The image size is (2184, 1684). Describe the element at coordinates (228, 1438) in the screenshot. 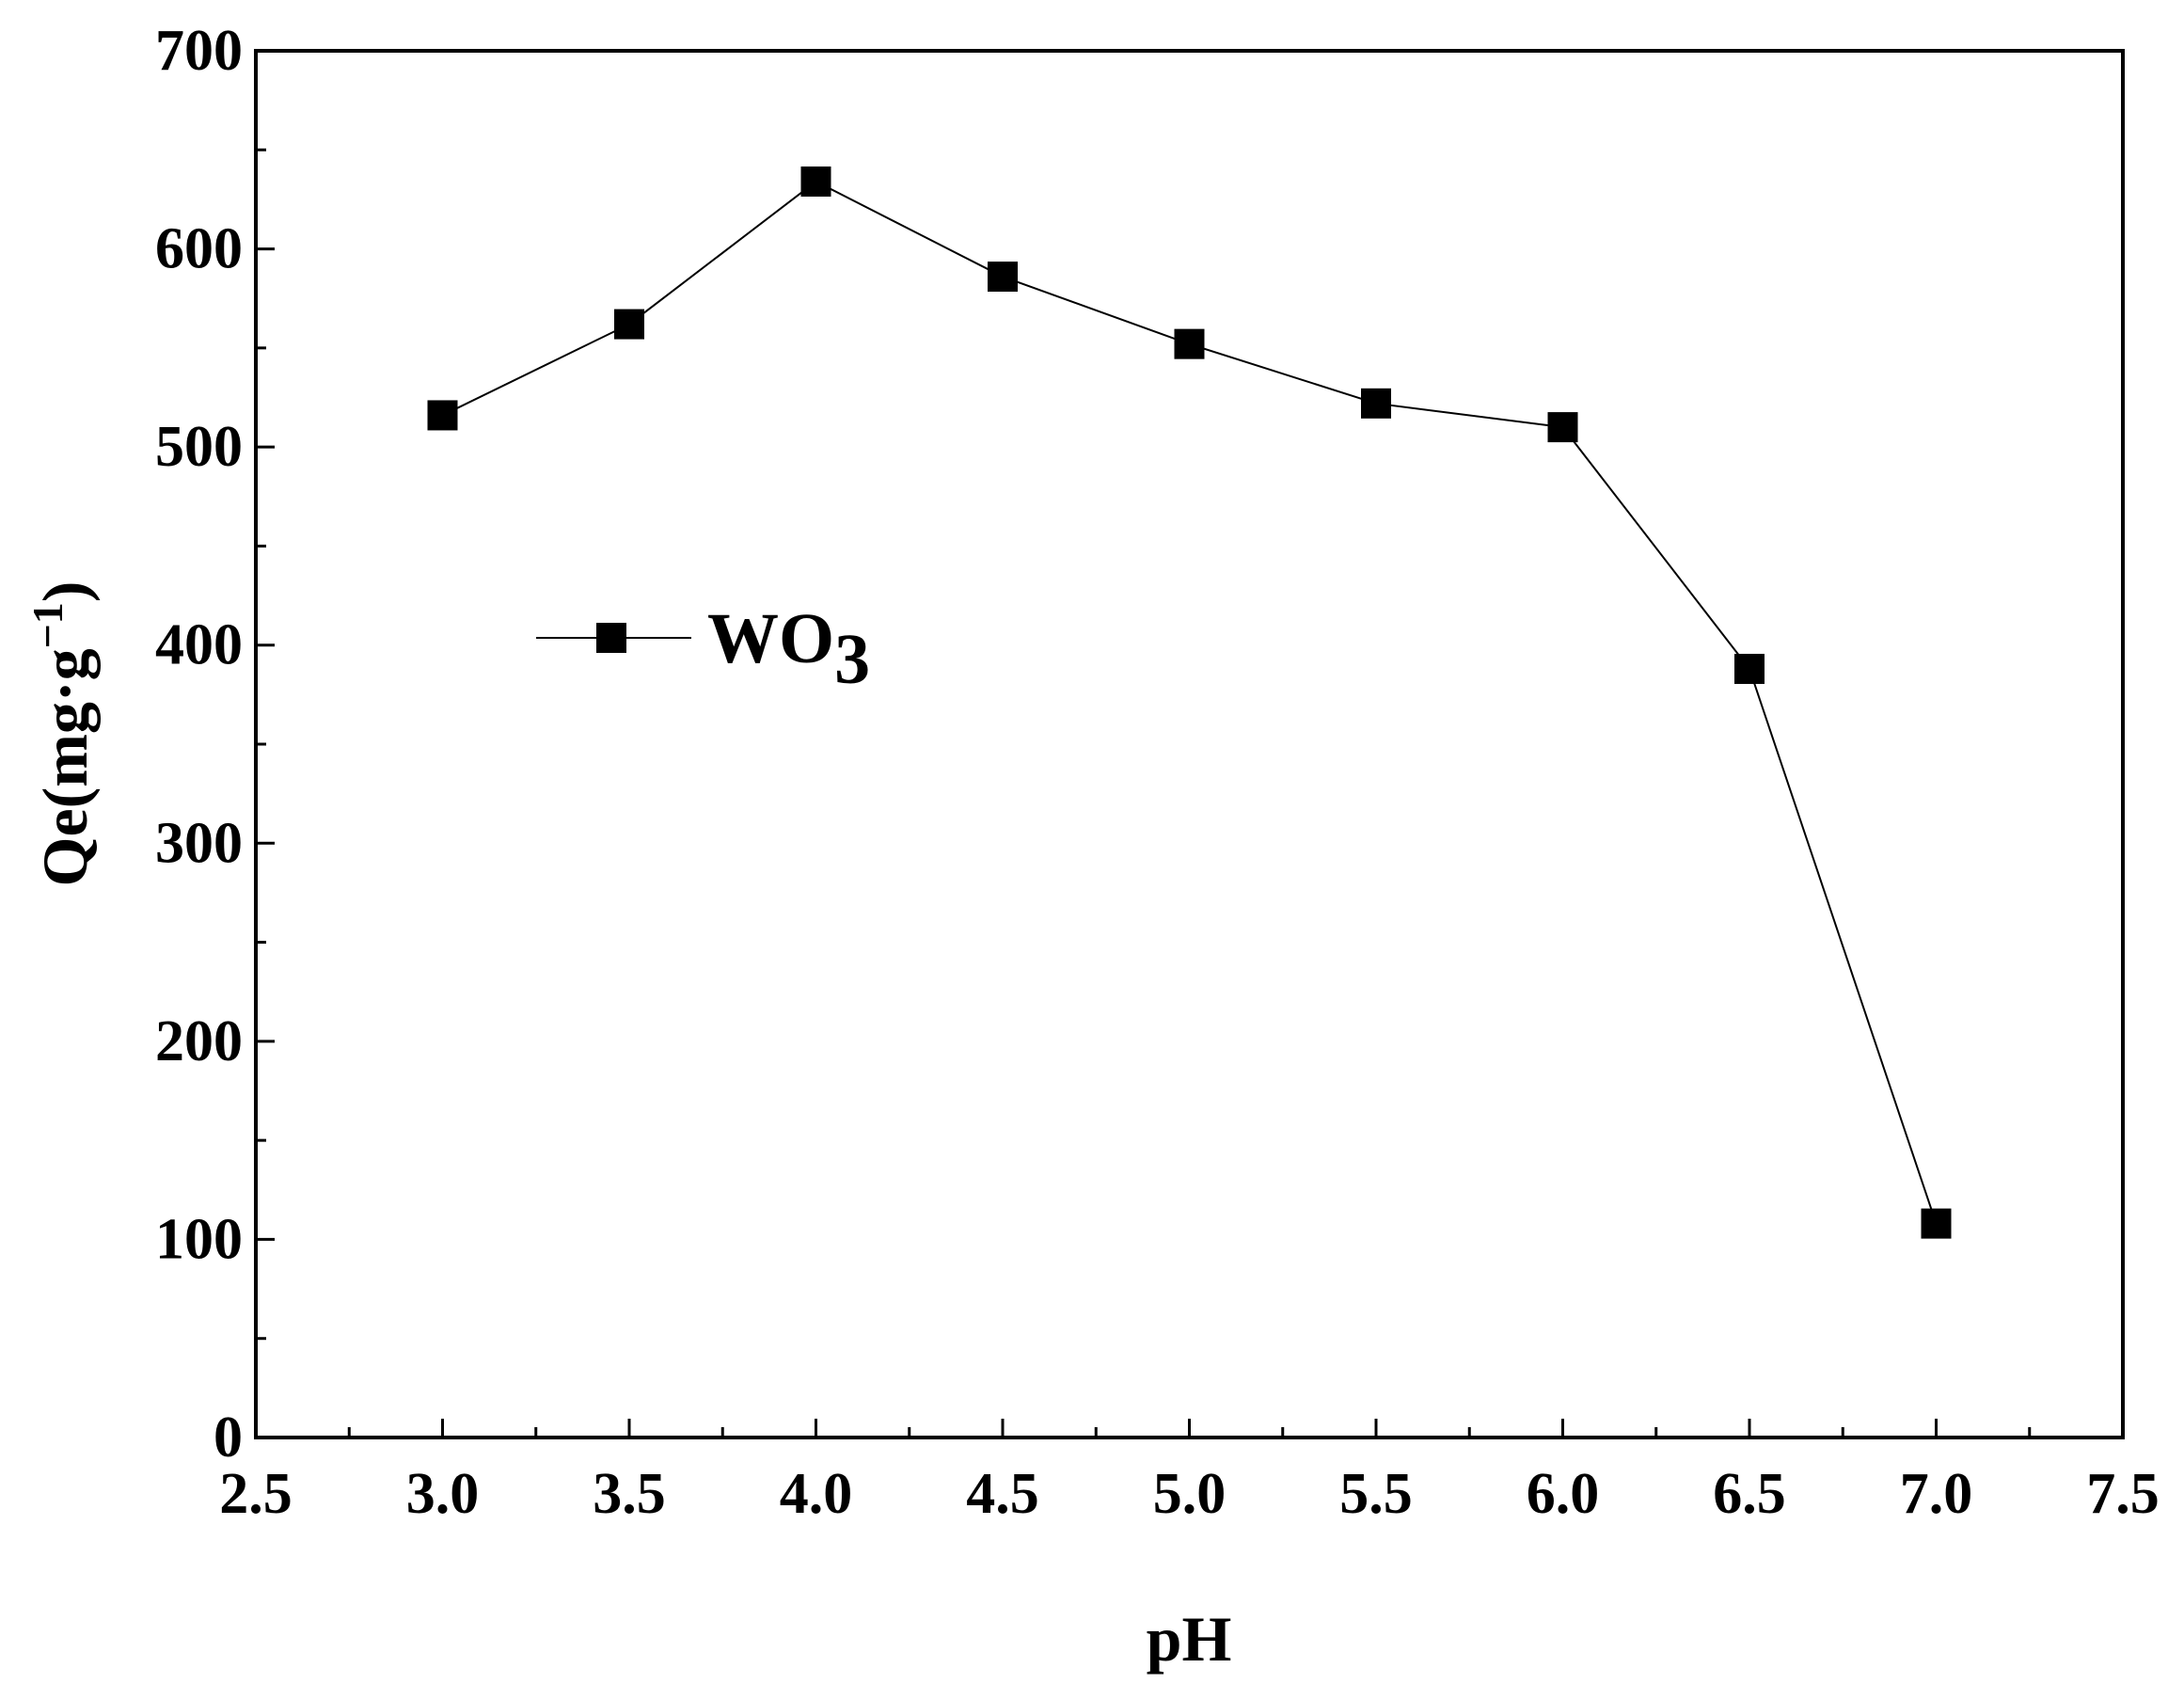

I see `y-tick-label: 0` at that location.